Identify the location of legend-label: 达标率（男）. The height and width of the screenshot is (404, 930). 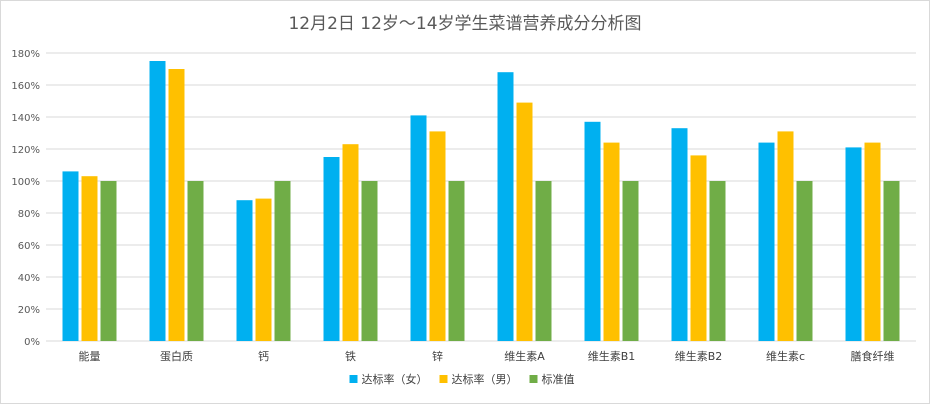
(485, 379).